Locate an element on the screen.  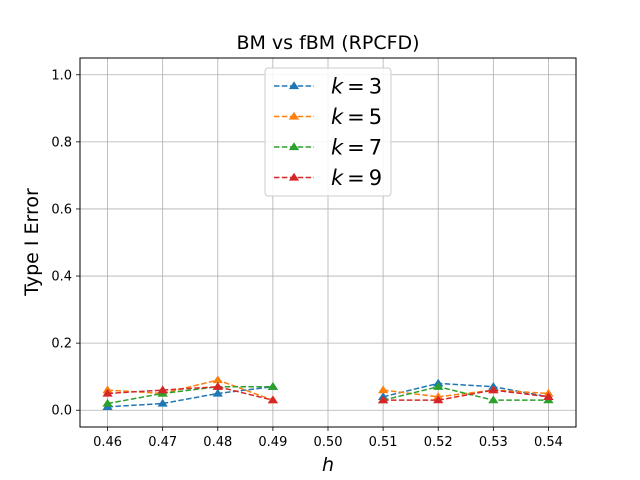
y-tick-label: 0.0 is located at coordinates (61, 411).